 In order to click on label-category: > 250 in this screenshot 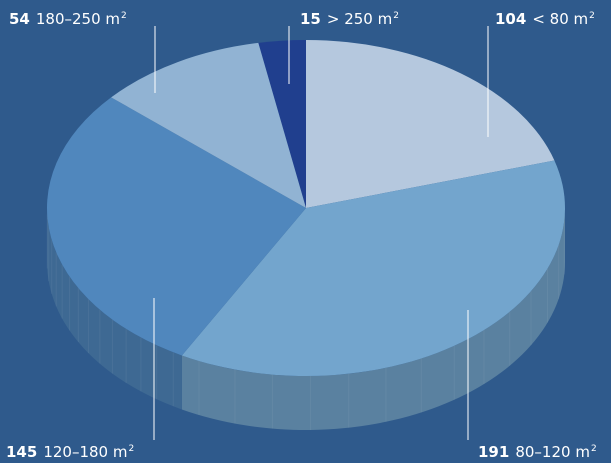, I will do `click(349, 19)`.